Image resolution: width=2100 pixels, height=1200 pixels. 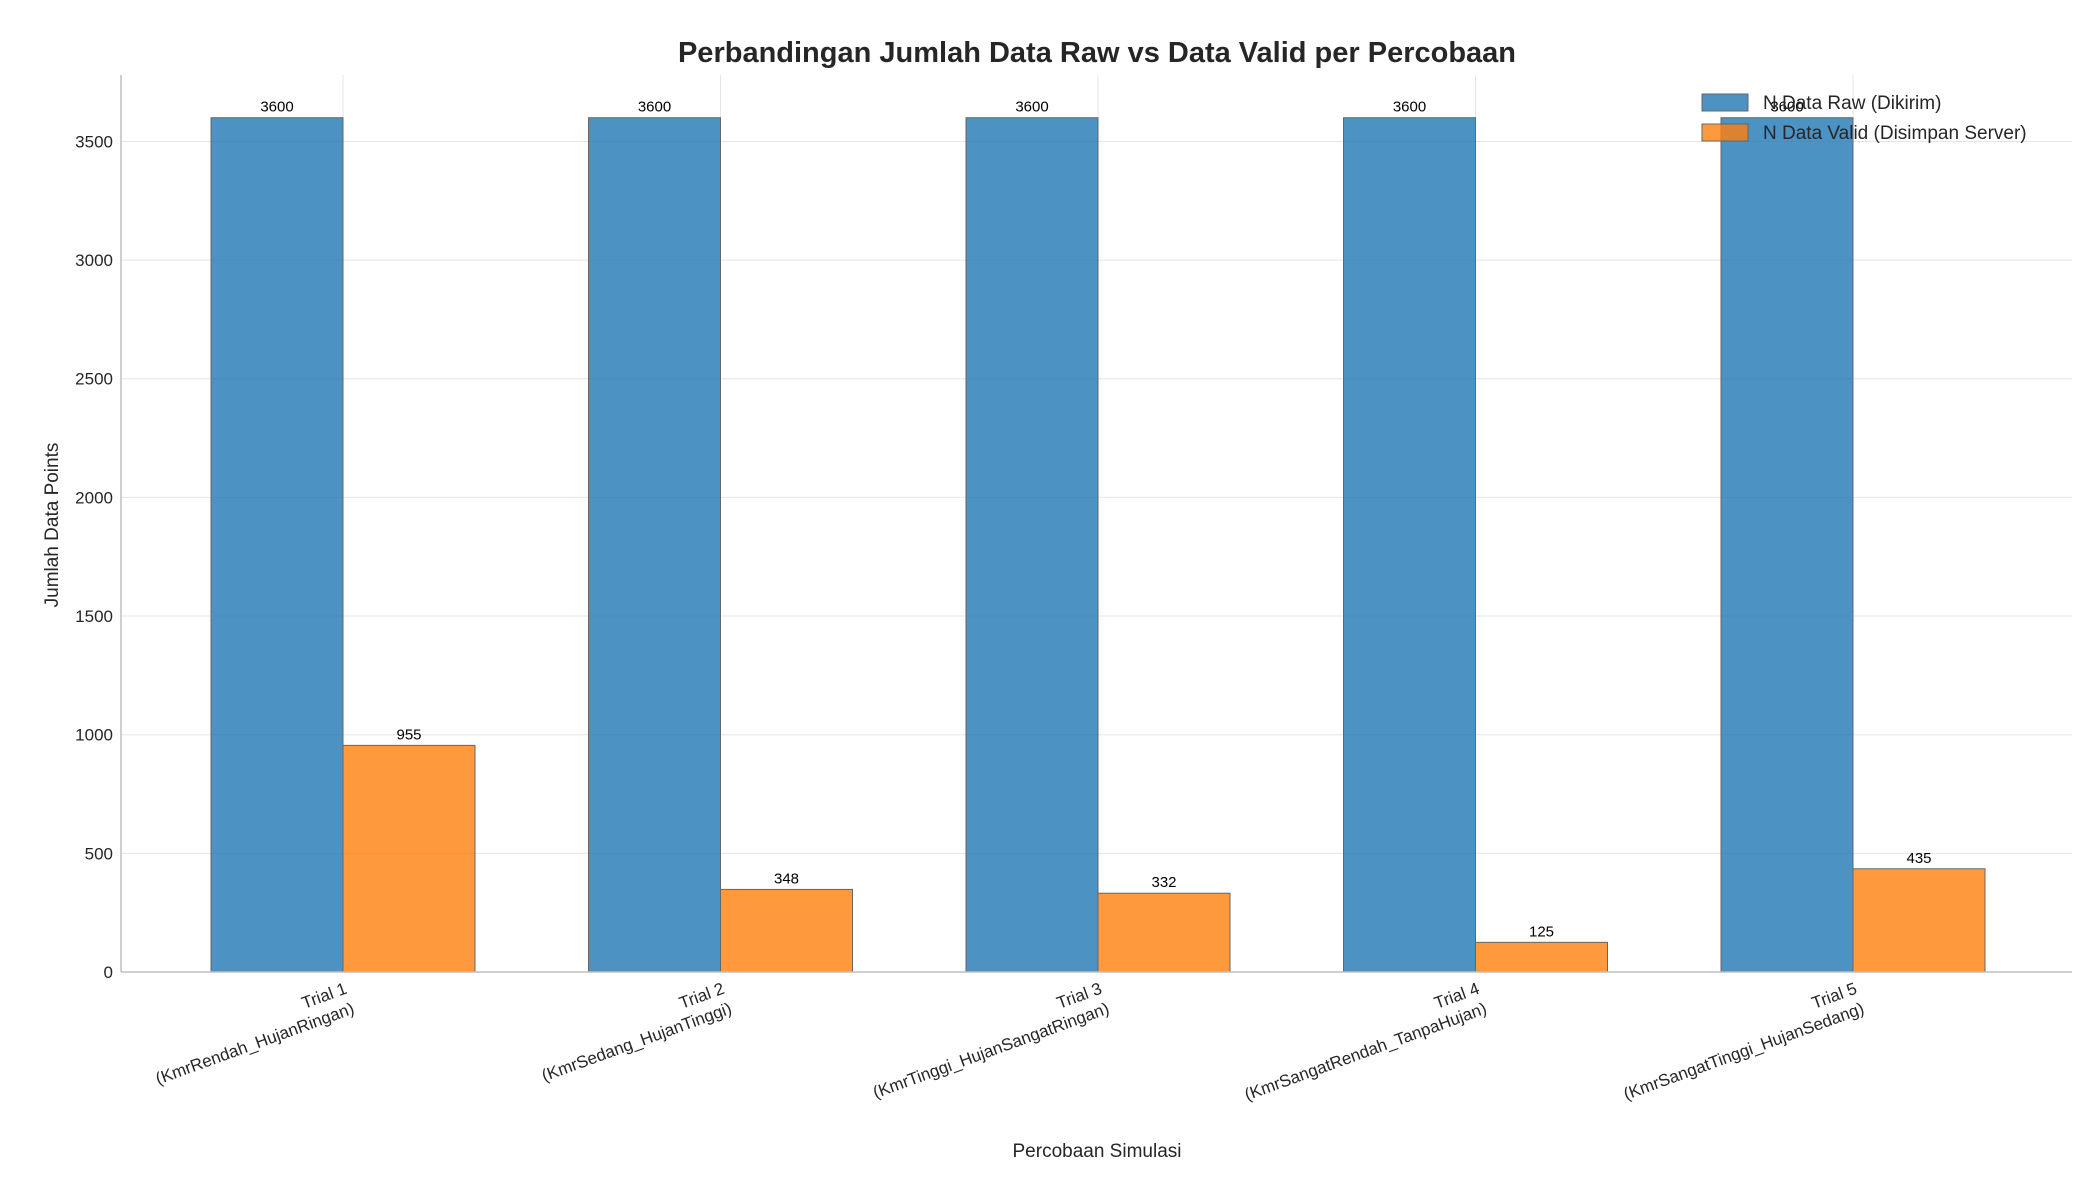 What do you see at coordinates (1365, 1051) in the screenshot?
I see `x-tick-label-line: (KmrSangatRendah_TanpaHujan)` at bounding box center [1365, 1051].